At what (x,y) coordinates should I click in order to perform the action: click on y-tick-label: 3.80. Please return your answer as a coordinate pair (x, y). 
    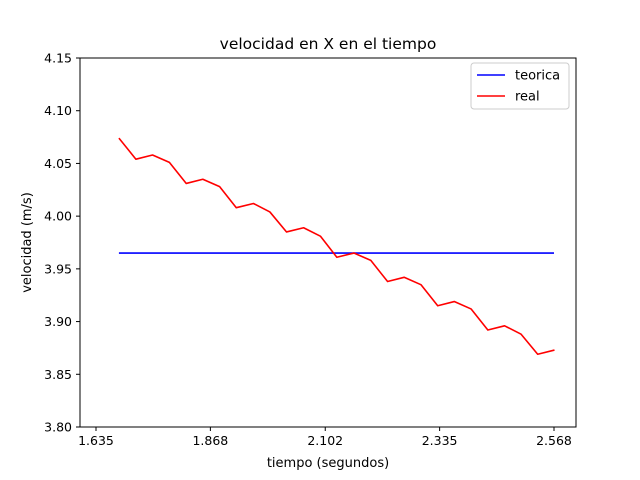
    Looking at the image, I should click on (58, 427).